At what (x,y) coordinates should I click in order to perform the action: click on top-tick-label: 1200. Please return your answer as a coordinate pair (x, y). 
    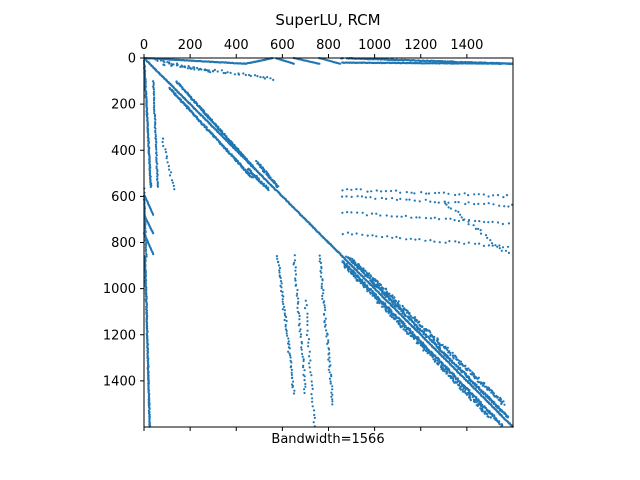
    Looking at the image, I should click on (420, 45).